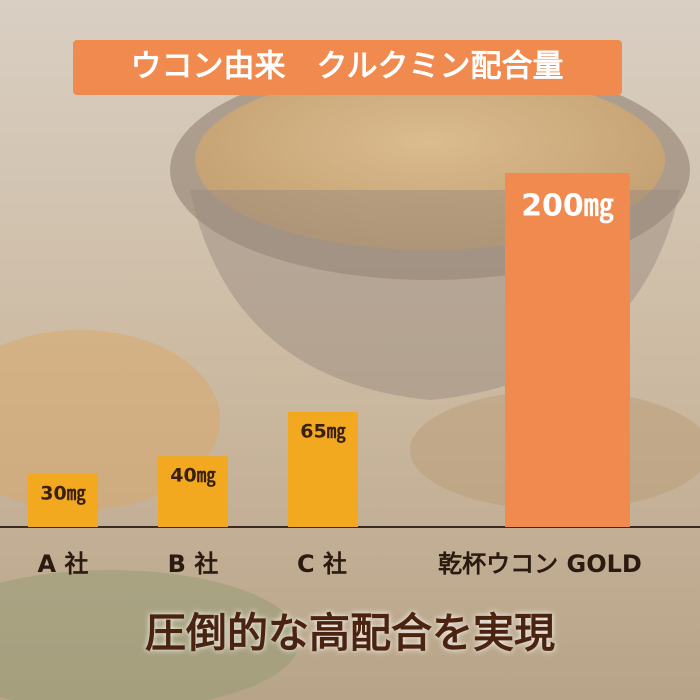 The image size is (700, 700). I want to click on value-label: 200㎎, so click(567, 207).